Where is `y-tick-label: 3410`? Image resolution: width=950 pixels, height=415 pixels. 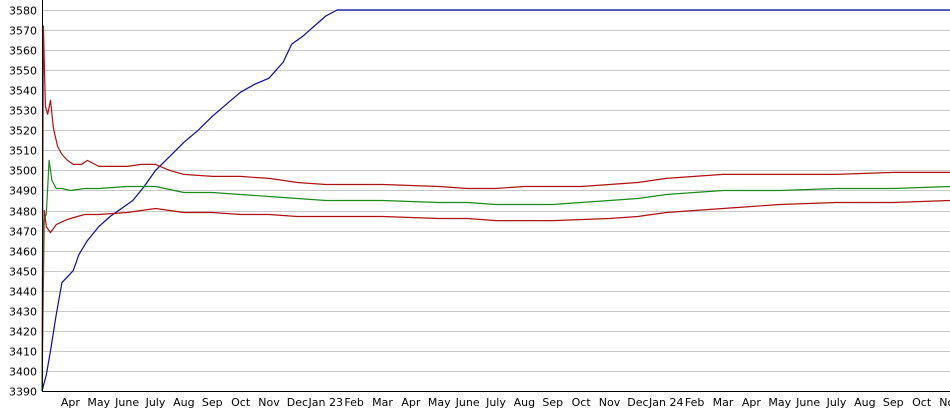 y-tick-label: 3410 is located at coordinates (23, 352).